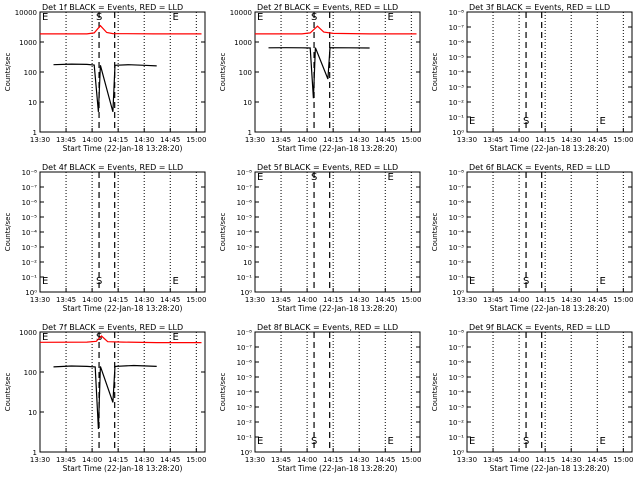  Describe the element at coordinates (120, 339) in the screenshot. I see `series-line-lld` at that location.